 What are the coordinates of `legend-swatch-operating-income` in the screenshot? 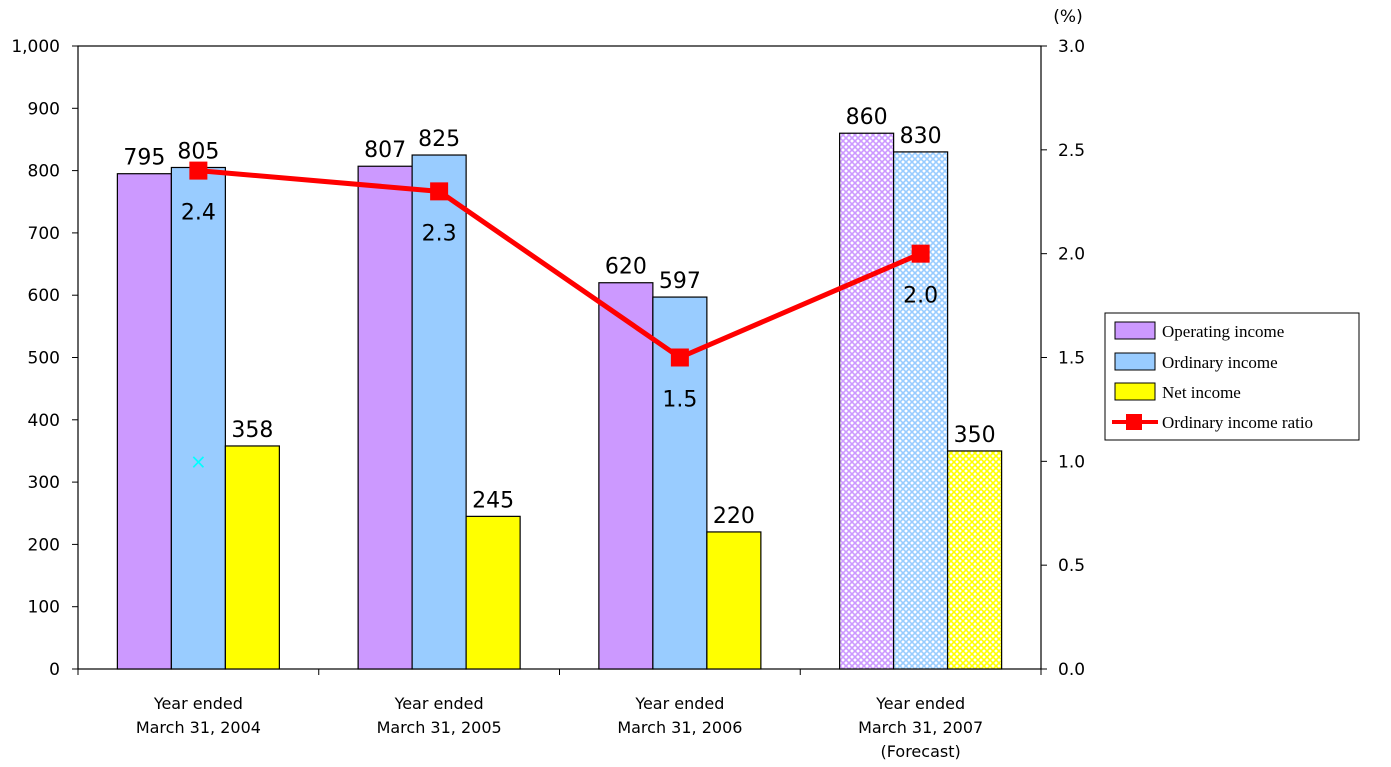 It's located at (1135, 330).